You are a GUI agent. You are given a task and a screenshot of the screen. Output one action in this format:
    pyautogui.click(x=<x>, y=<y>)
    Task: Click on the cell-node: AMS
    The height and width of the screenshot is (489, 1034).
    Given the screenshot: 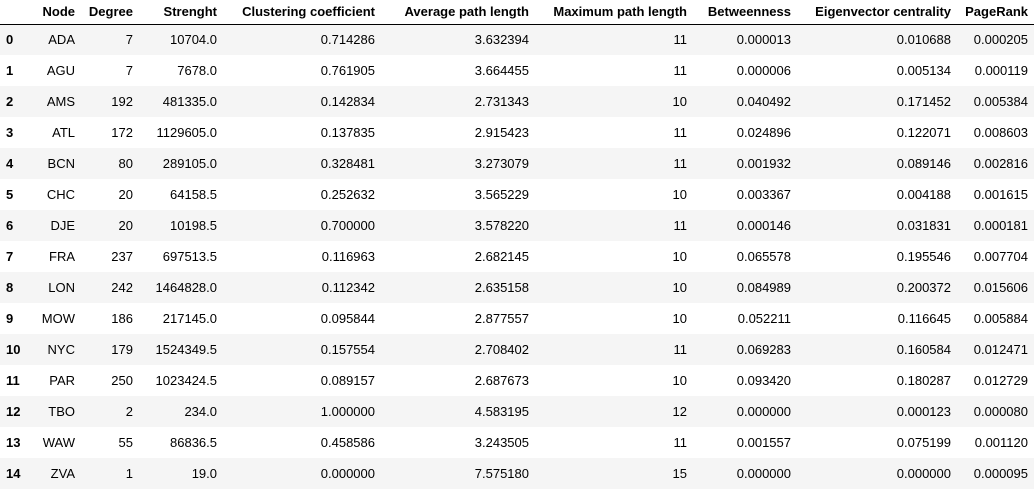 What is the action you would take?
    pyautogui.click(x=60, y=101)
    